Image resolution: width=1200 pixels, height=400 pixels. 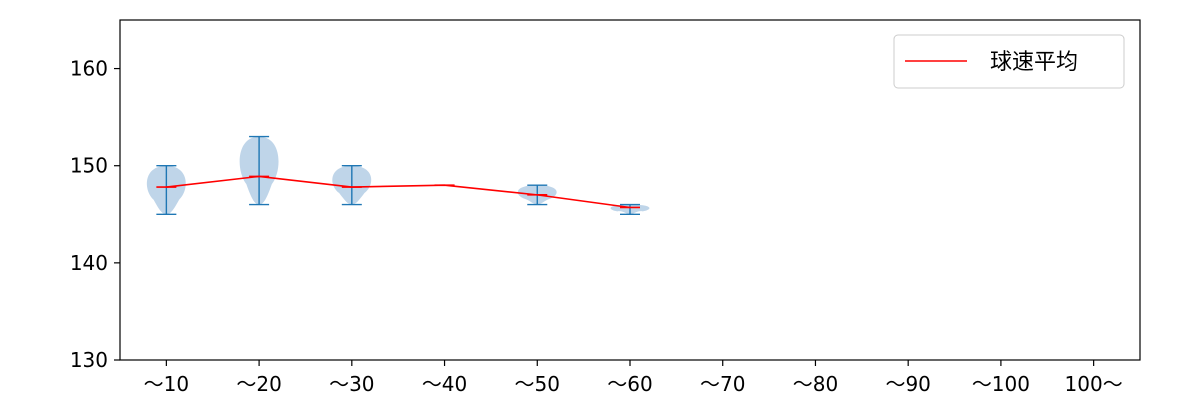 What do you see at coordinates (258, 384) in the screenshot?
I see `x-tick-label: 〜20` at bounding box center [258, 384].